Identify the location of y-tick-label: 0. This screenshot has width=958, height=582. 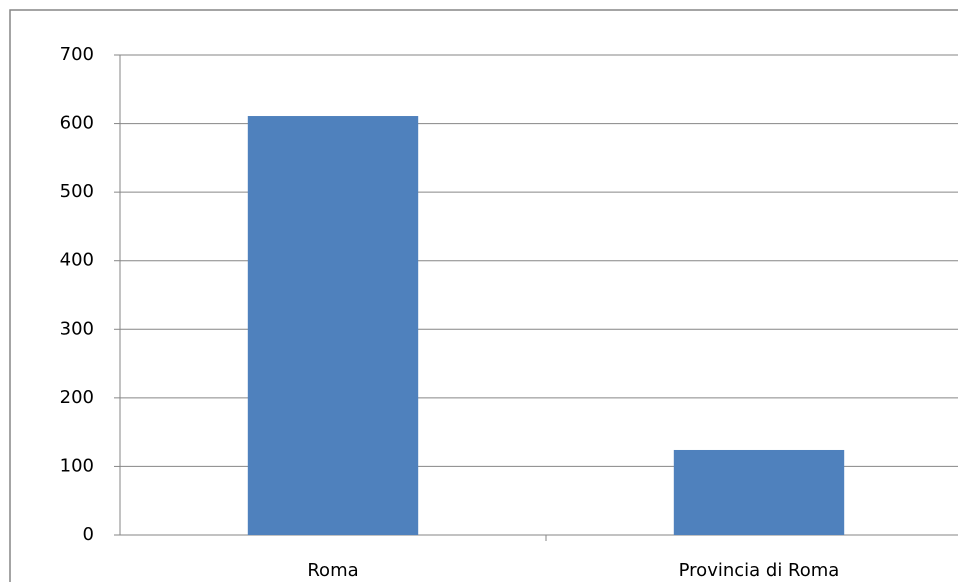
(88, 534).